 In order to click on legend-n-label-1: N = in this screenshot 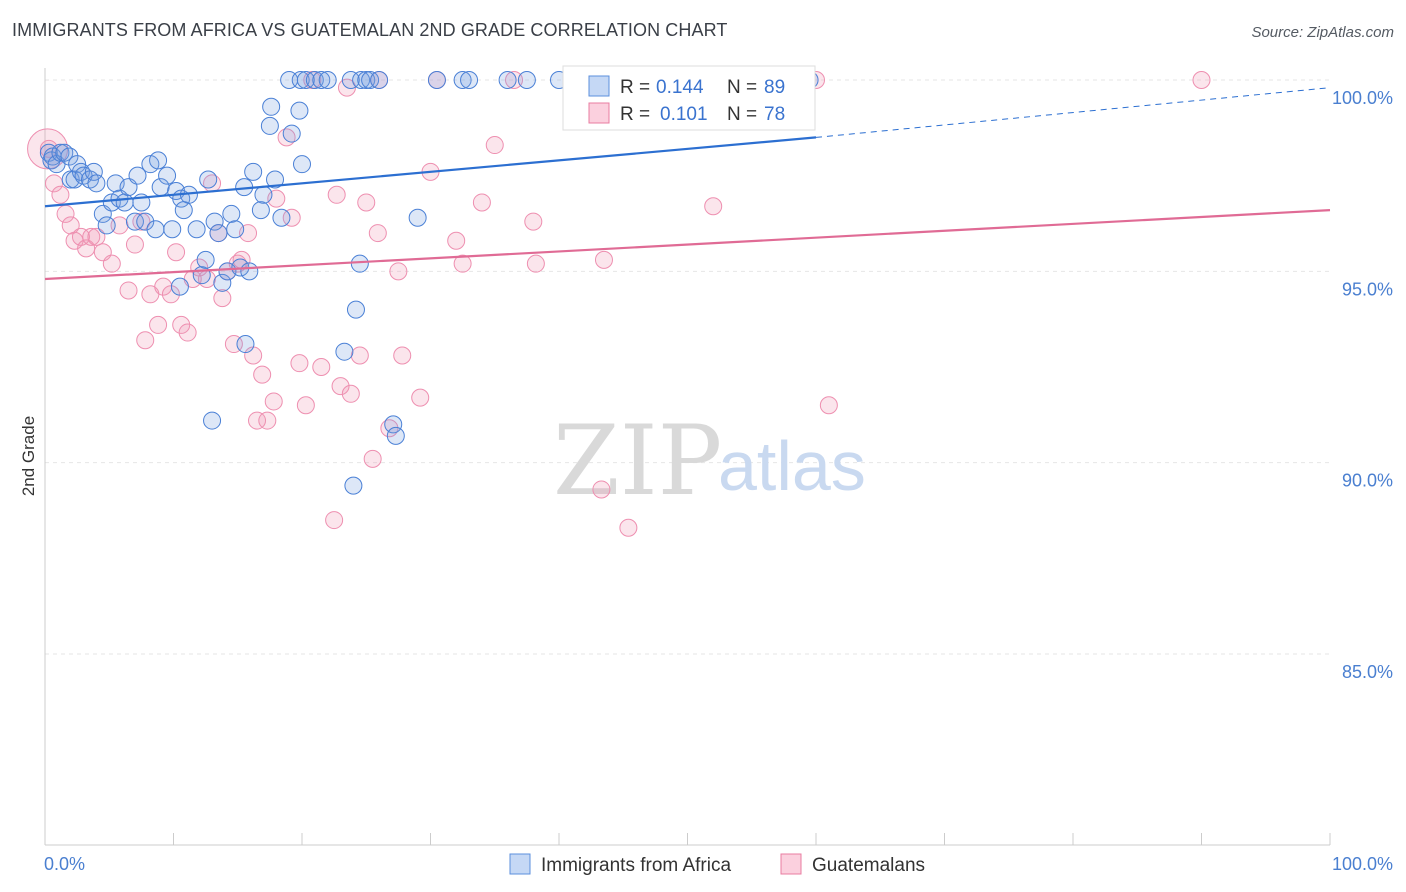, I will do `click(742, 87)`.